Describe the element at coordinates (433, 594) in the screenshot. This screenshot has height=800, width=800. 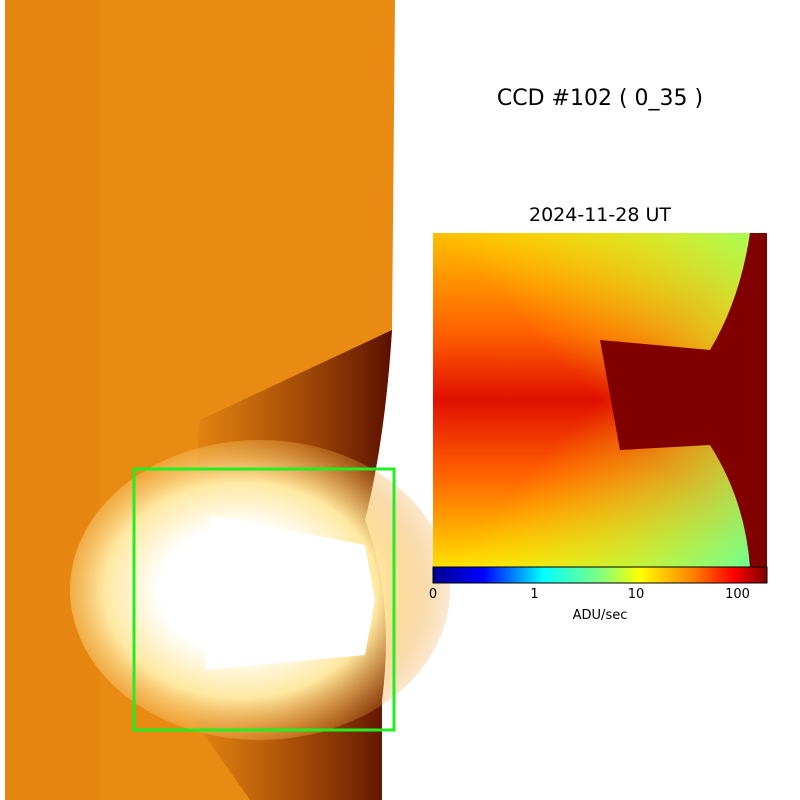
I see `colorbar-tick-label: 0` at that location.